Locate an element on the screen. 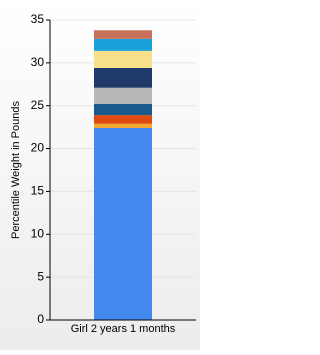  y-tick-label: 30 is located at coordinates (38, 62).